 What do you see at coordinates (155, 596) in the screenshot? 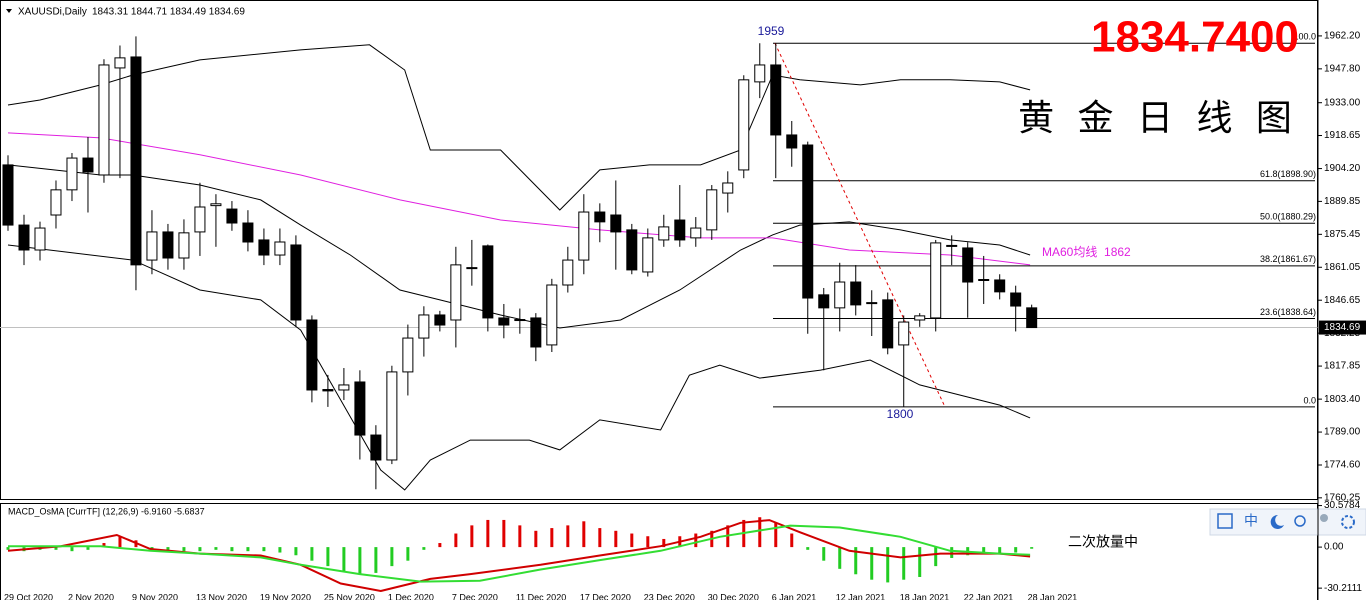
I see `x-tick-label: 9 Nov 2020` at bounding box center [155, 596].